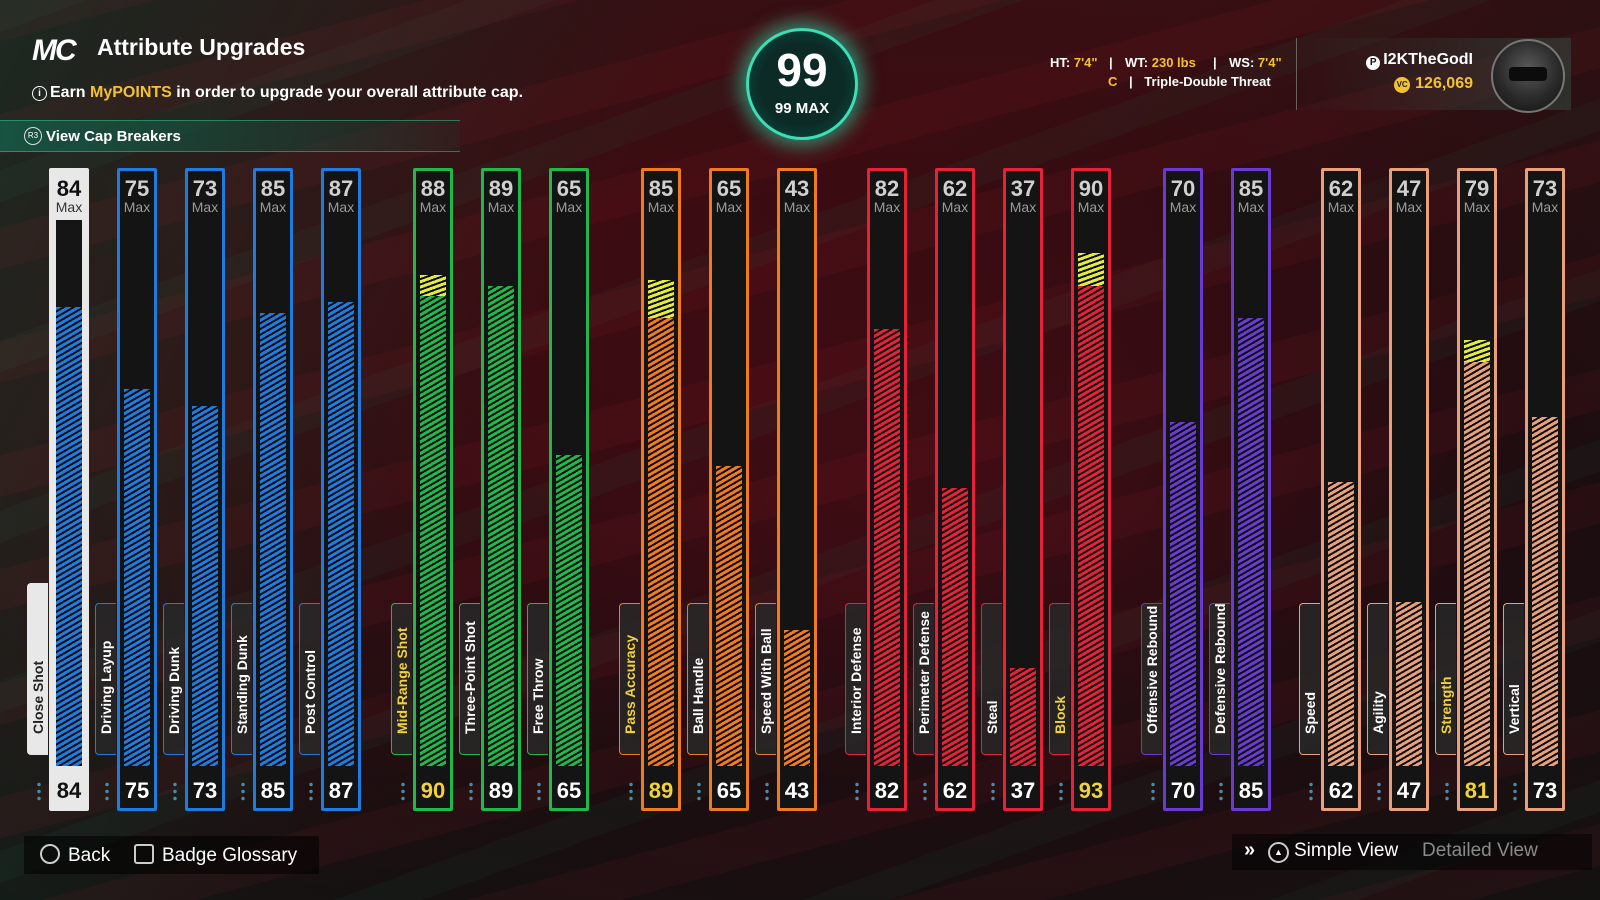 This screenshot has height=900, width=1600. Describe the element at coordinates (1309, 679) in the screenshot. I see `attribute-name-tab: Speed` at that location.